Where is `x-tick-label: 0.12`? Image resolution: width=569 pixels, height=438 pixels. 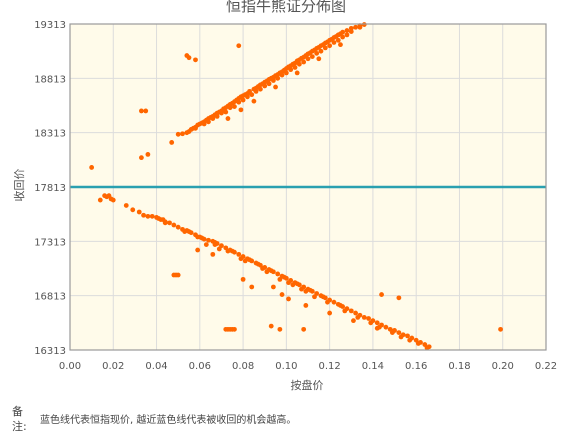 x-tick-label: 0.12 is located at coordinates (330, 366).